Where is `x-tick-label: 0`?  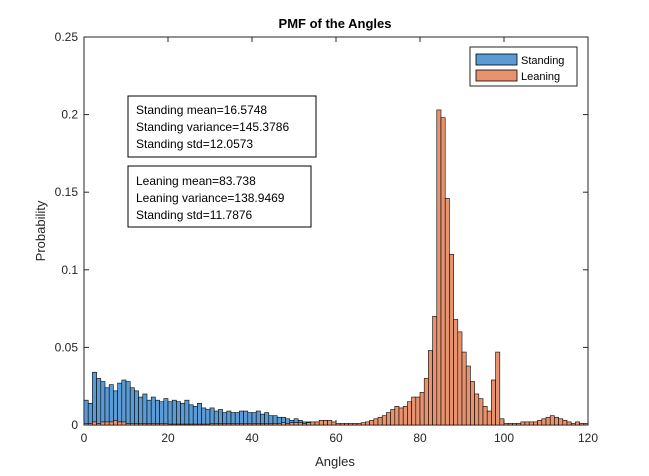 x-tick-label: 0 is located at coordinates (84, 438).